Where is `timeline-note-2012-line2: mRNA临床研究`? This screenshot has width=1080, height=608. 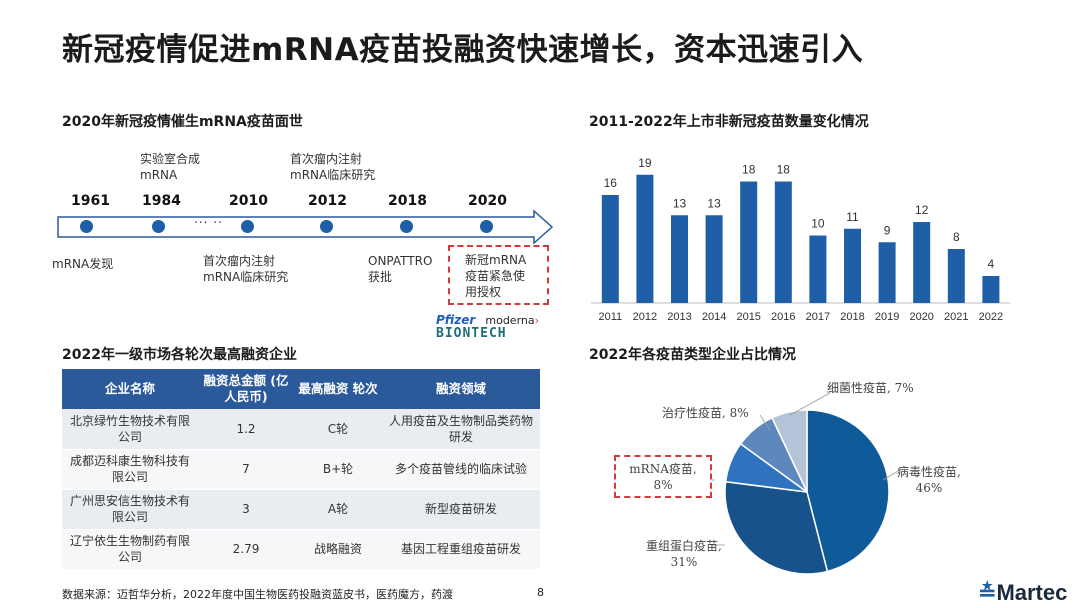 timeline-note-2012-line2: mRNA临床研究 is located at coordinates (333, 175).